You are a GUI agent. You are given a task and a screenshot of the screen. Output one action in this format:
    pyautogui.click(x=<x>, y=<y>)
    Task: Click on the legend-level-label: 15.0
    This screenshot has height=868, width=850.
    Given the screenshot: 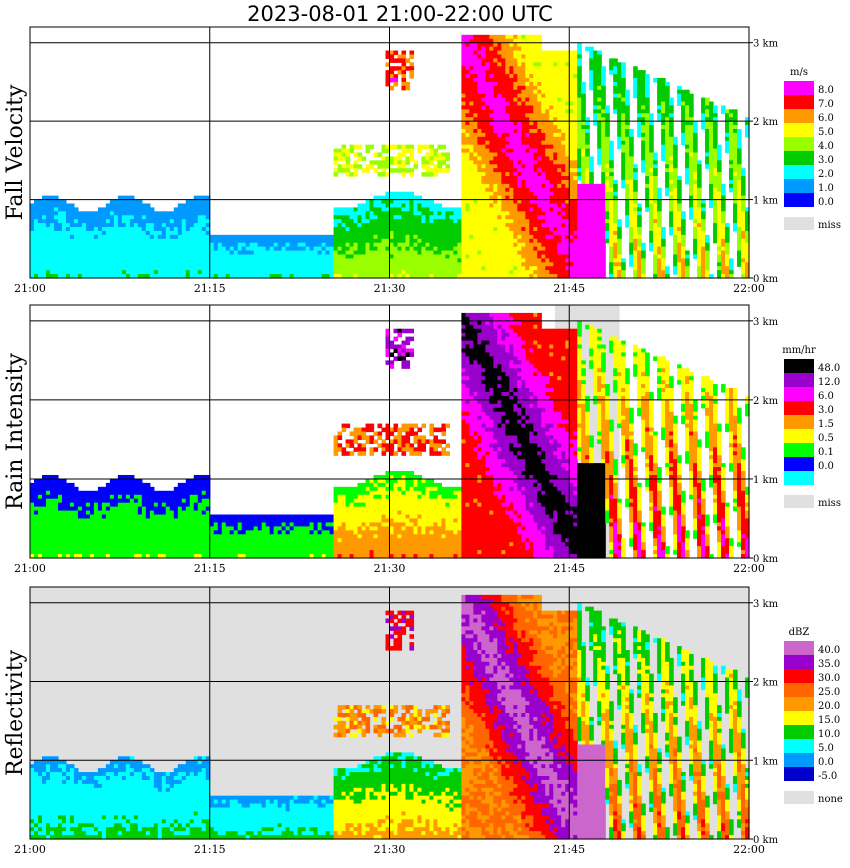 What is the action you would take?
    pyautogui.click(x=829, y=720)
    